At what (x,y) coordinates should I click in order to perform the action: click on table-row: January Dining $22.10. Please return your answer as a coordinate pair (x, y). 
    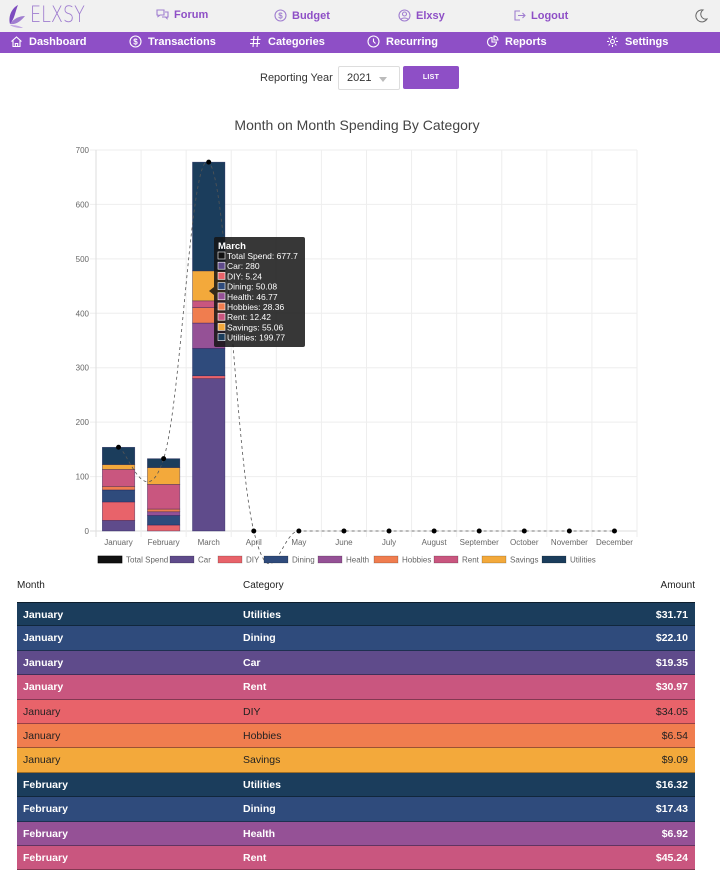
    Looking at the image, I should click on (356, 638).